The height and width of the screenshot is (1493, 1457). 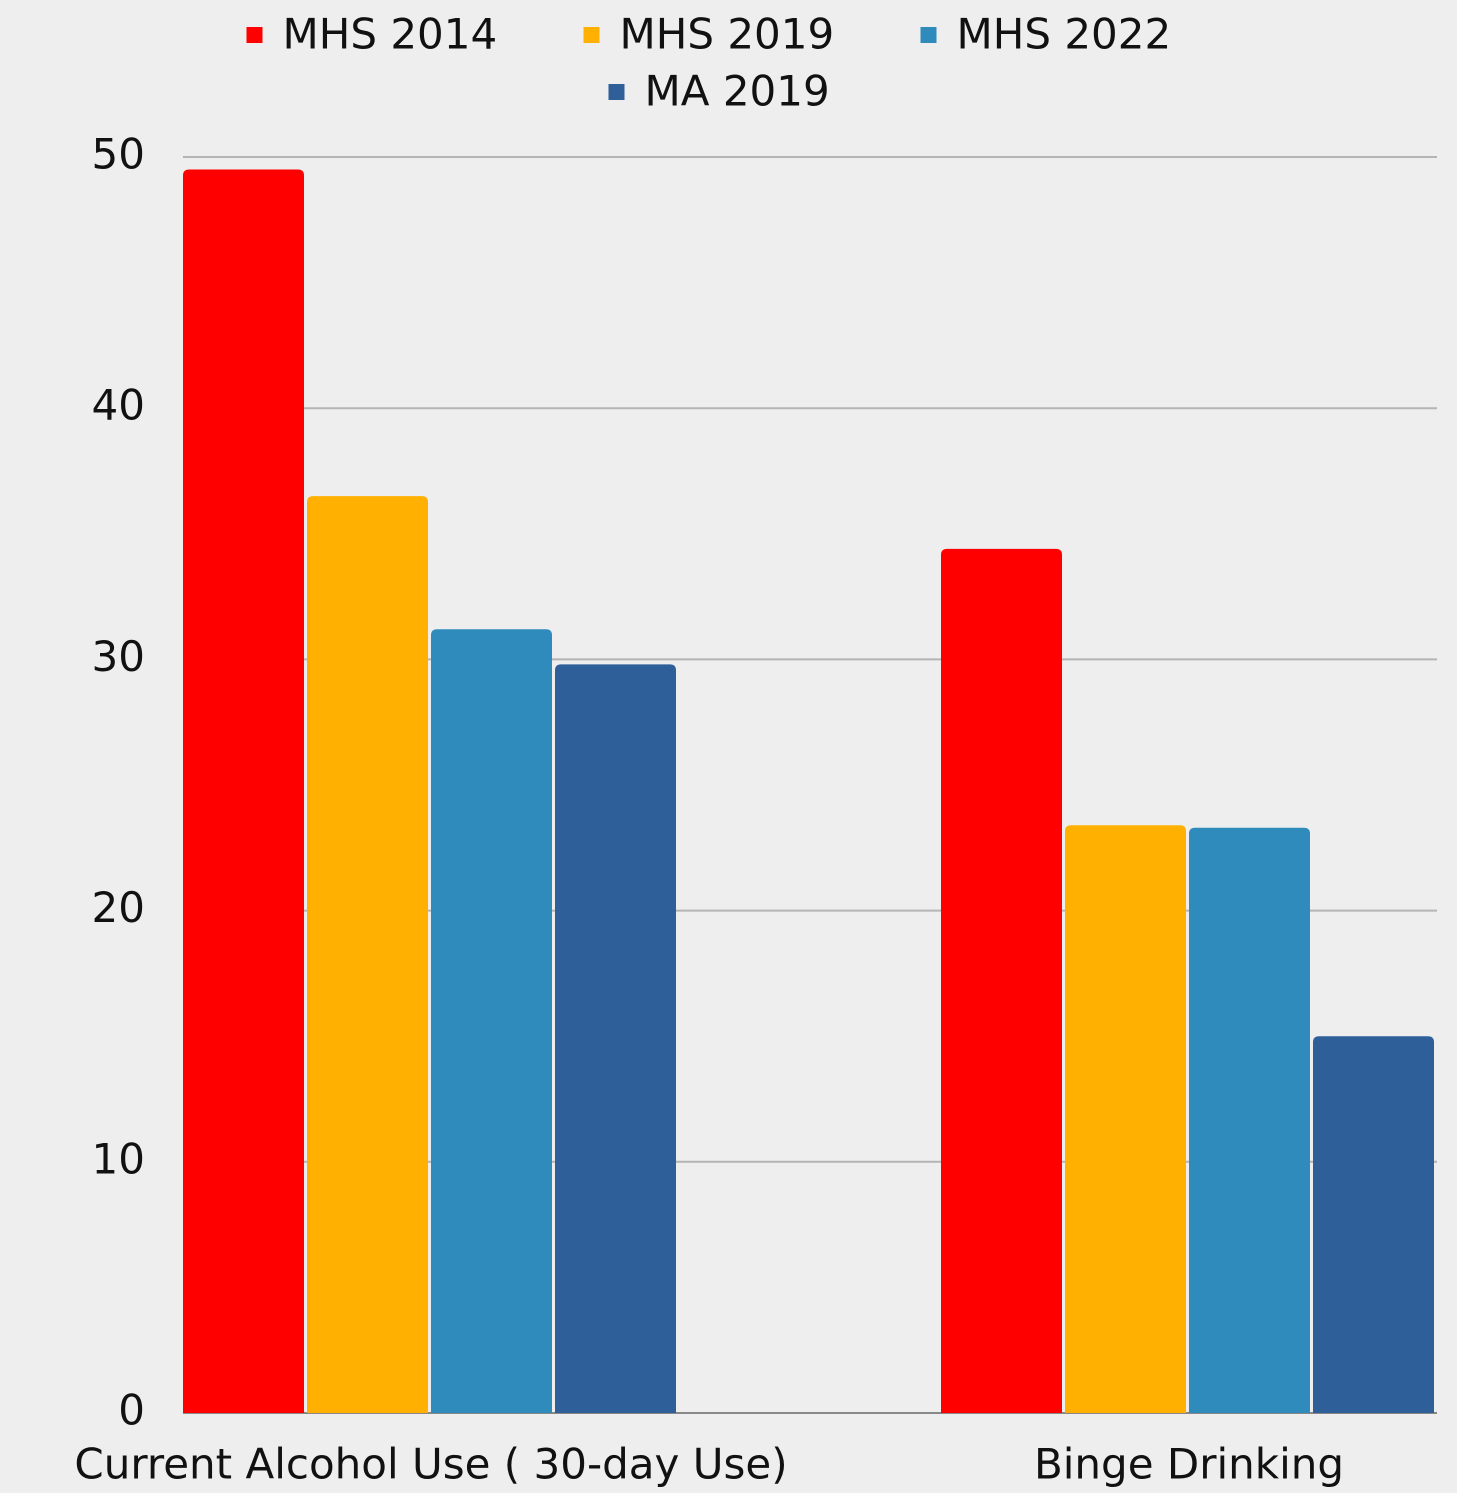 What do you see at coordinates (131, 1410) in the screenshot?
I see `y-tick-label: 0` at bounding box center [131, 1410].